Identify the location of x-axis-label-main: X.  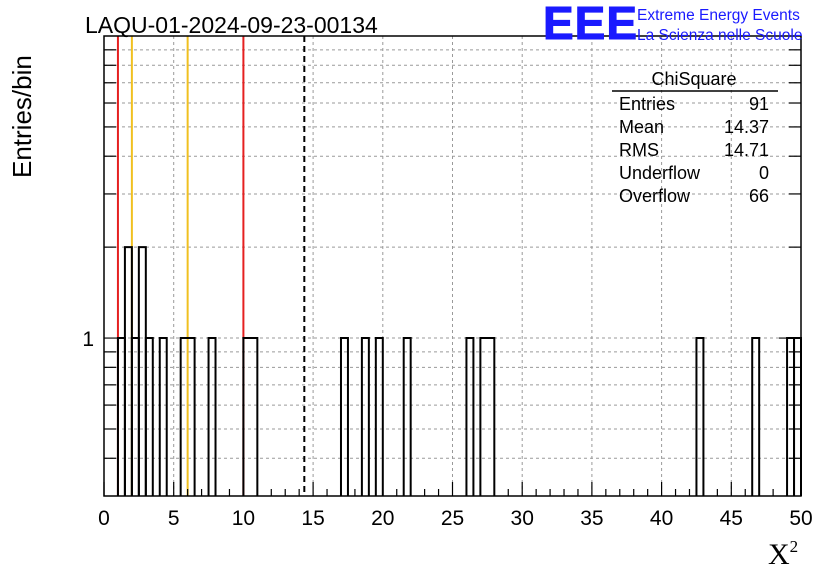
(779, 554).